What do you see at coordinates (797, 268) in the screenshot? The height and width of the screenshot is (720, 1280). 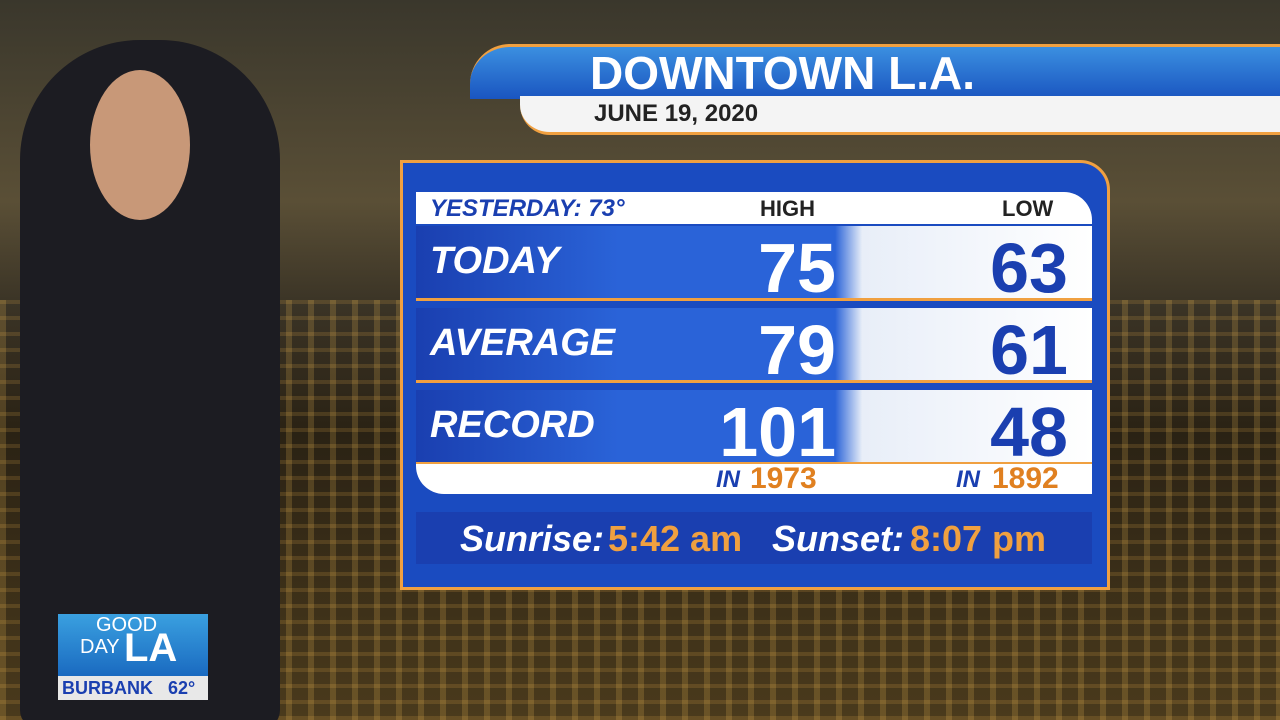 I see `high-value: 75` at bounding box center [797, 268].